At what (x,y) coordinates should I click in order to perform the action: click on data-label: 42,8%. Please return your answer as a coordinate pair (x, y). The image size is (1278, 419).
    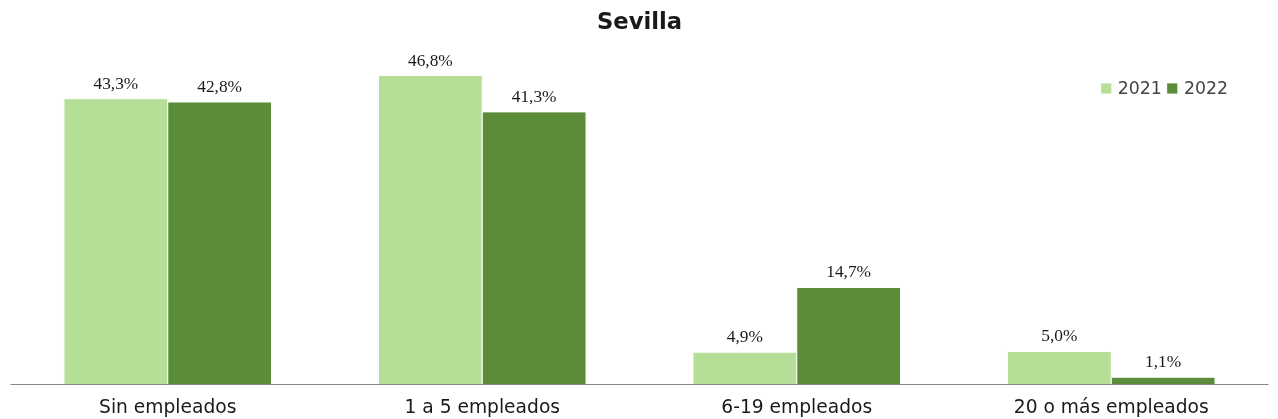
    Looking at the image, I should click on (220, 86).